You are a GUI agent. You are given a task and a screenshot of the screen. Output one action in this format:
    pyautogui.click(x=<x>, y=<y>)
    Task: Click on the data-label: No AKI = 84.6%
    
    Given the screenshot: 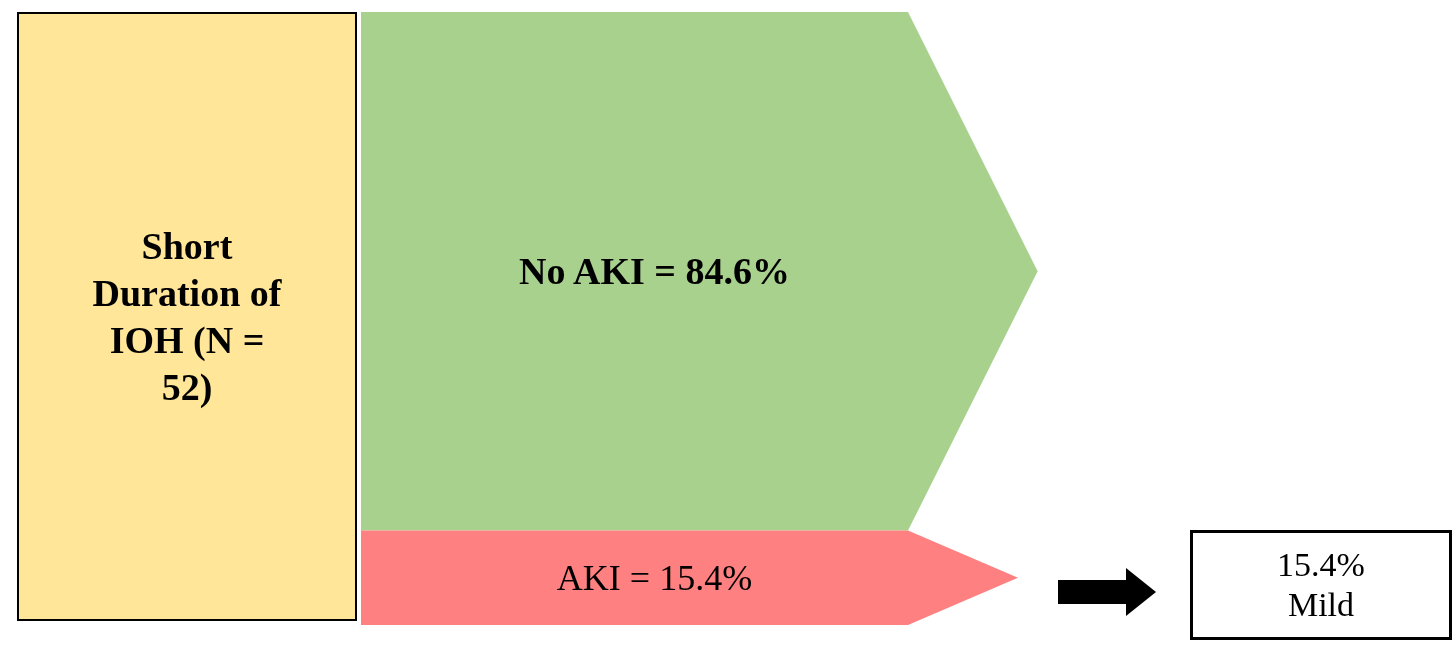 What is the action you would take?
    pyautogui.click(x=654, y=271)
    